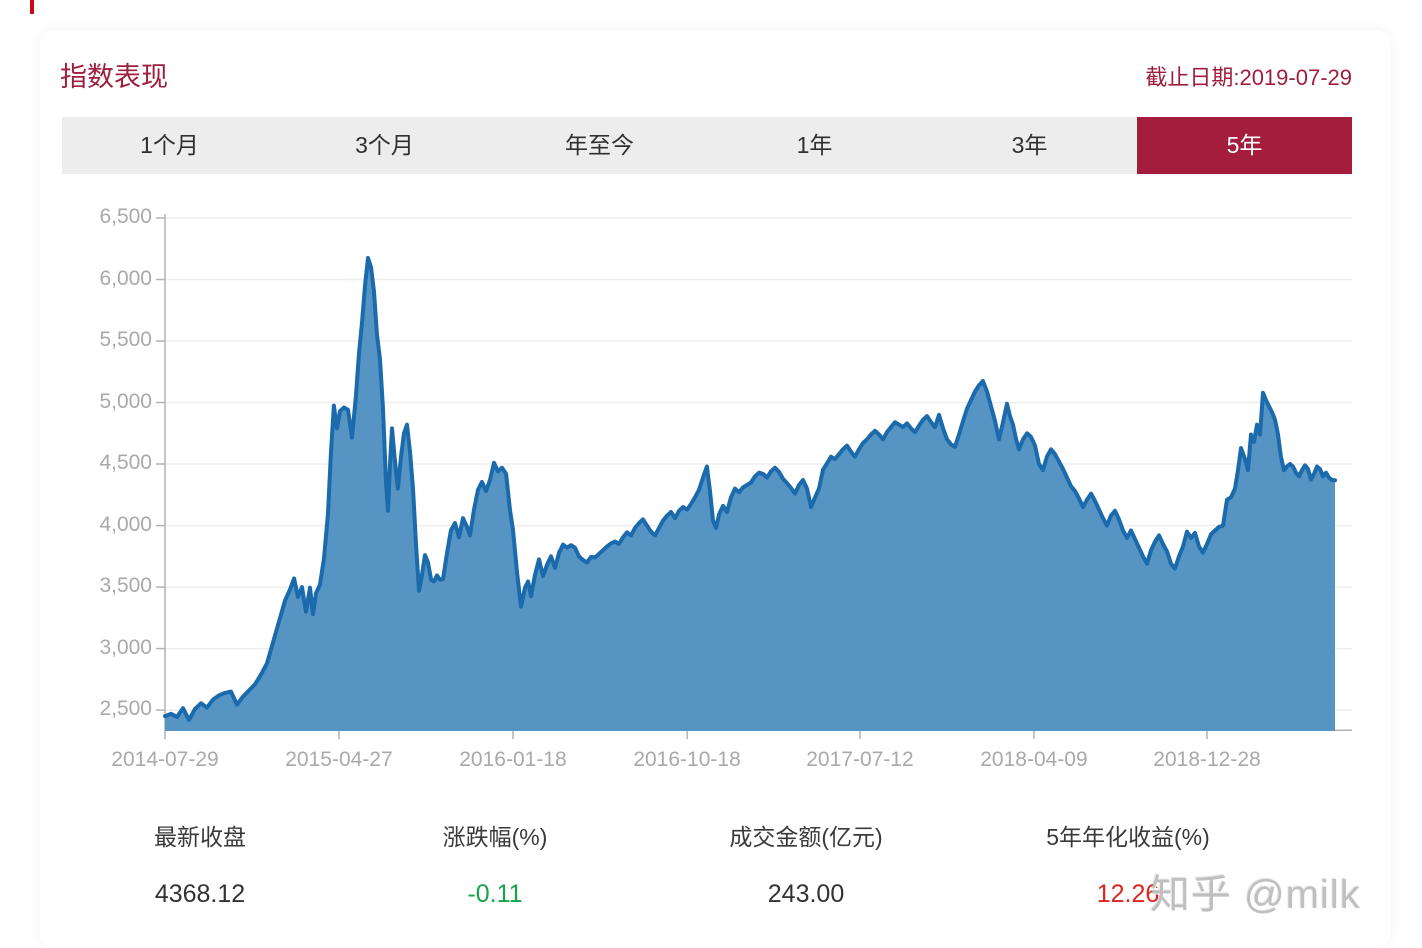  I want to click on watermark: 知乎 @milk, so click(1255, 895).